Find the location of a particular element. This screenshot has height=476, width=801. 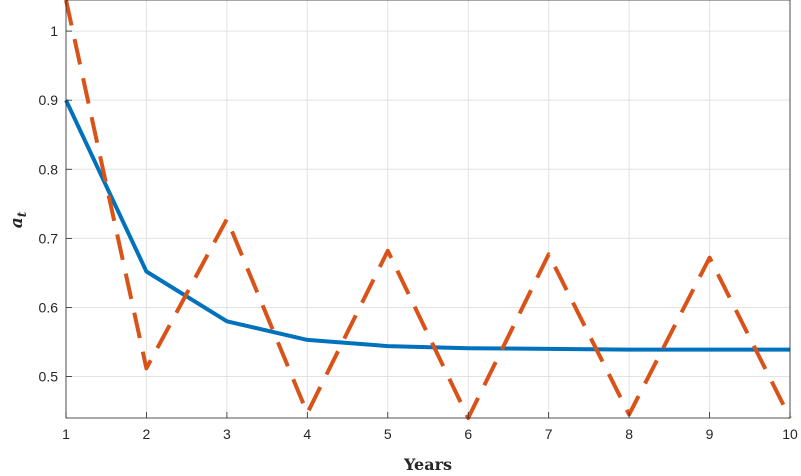

x-tick-label: 6 is located at coordinates (468, 434).